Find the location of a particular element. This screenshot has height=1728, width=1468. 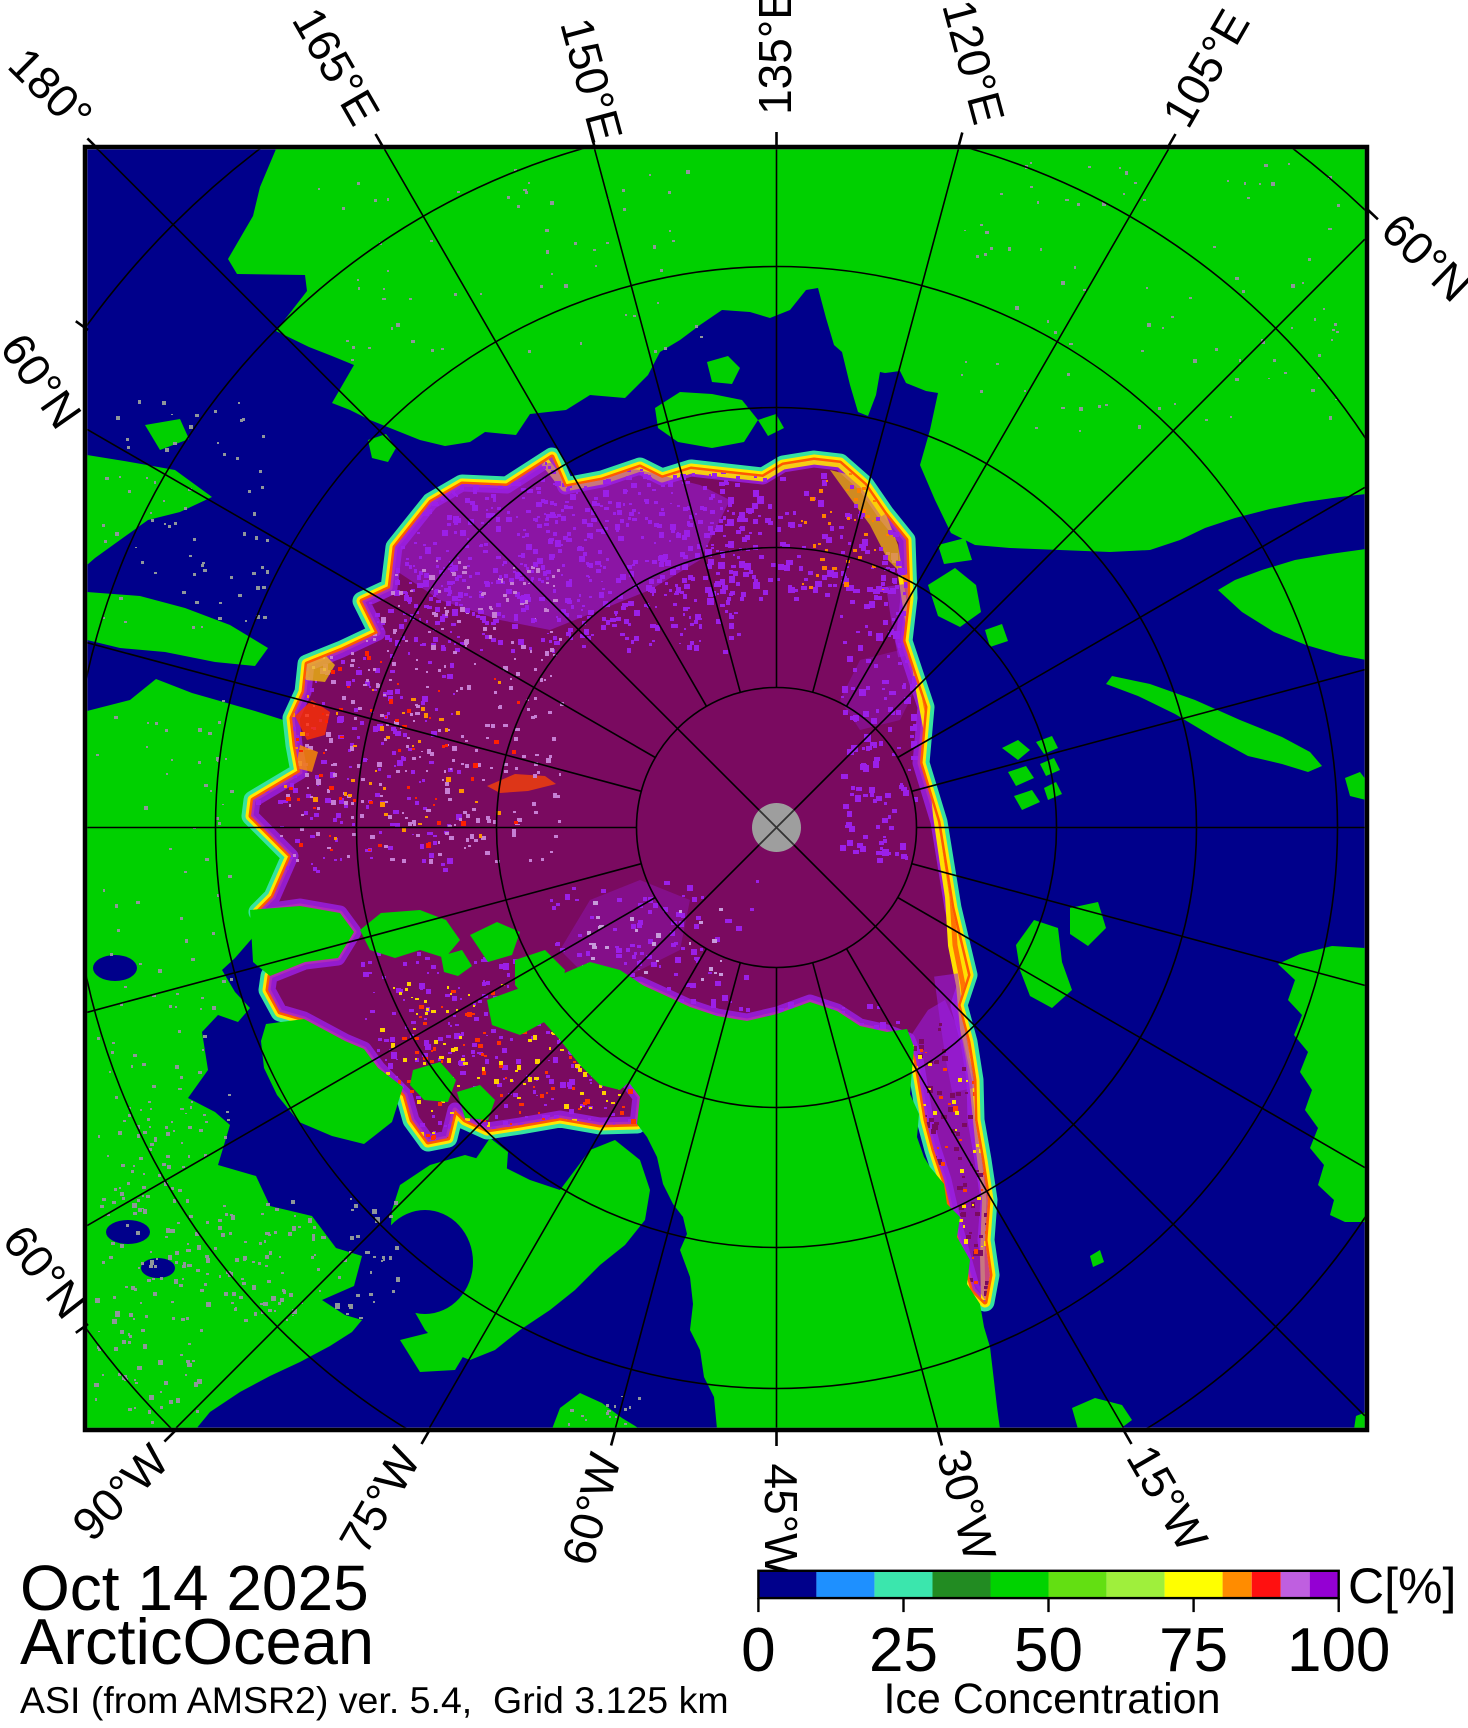

svg-text: C[%] is located at coordinates (1402, 1586).